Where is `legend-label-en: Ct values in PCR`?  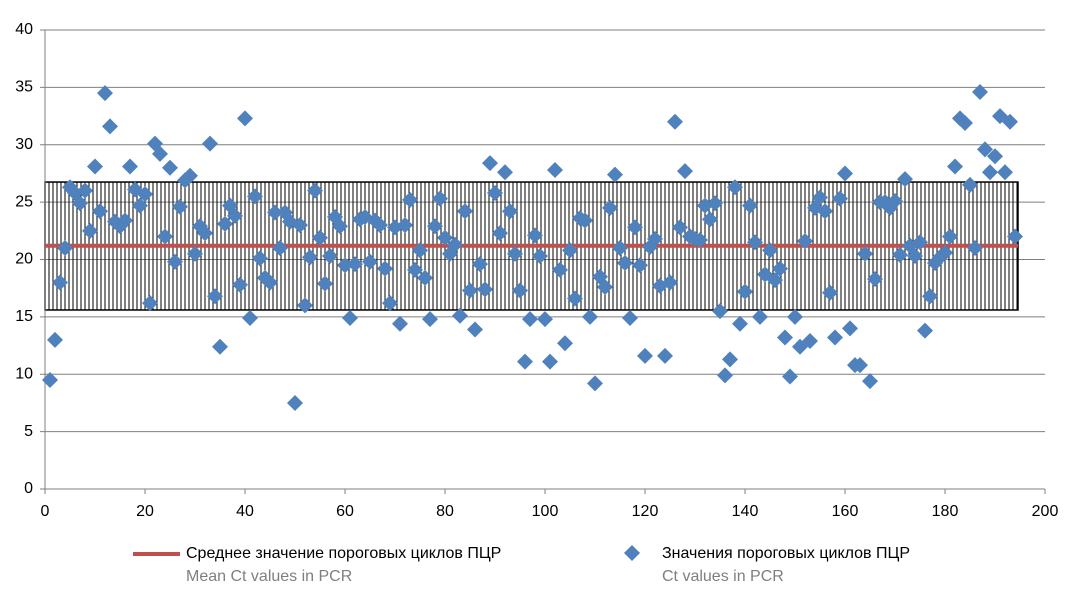 legend-label-en: Ct values in PCR is located at coordinates (723, 576).